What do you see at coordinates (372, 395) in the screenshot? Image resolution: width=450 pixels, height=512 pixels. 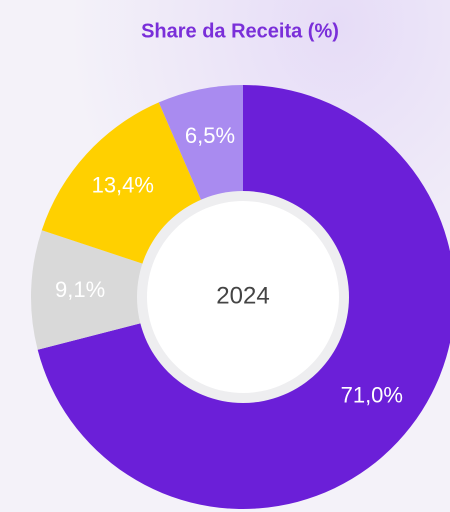 I see `value-label: 71,0%` at bounding box center [372, 395].